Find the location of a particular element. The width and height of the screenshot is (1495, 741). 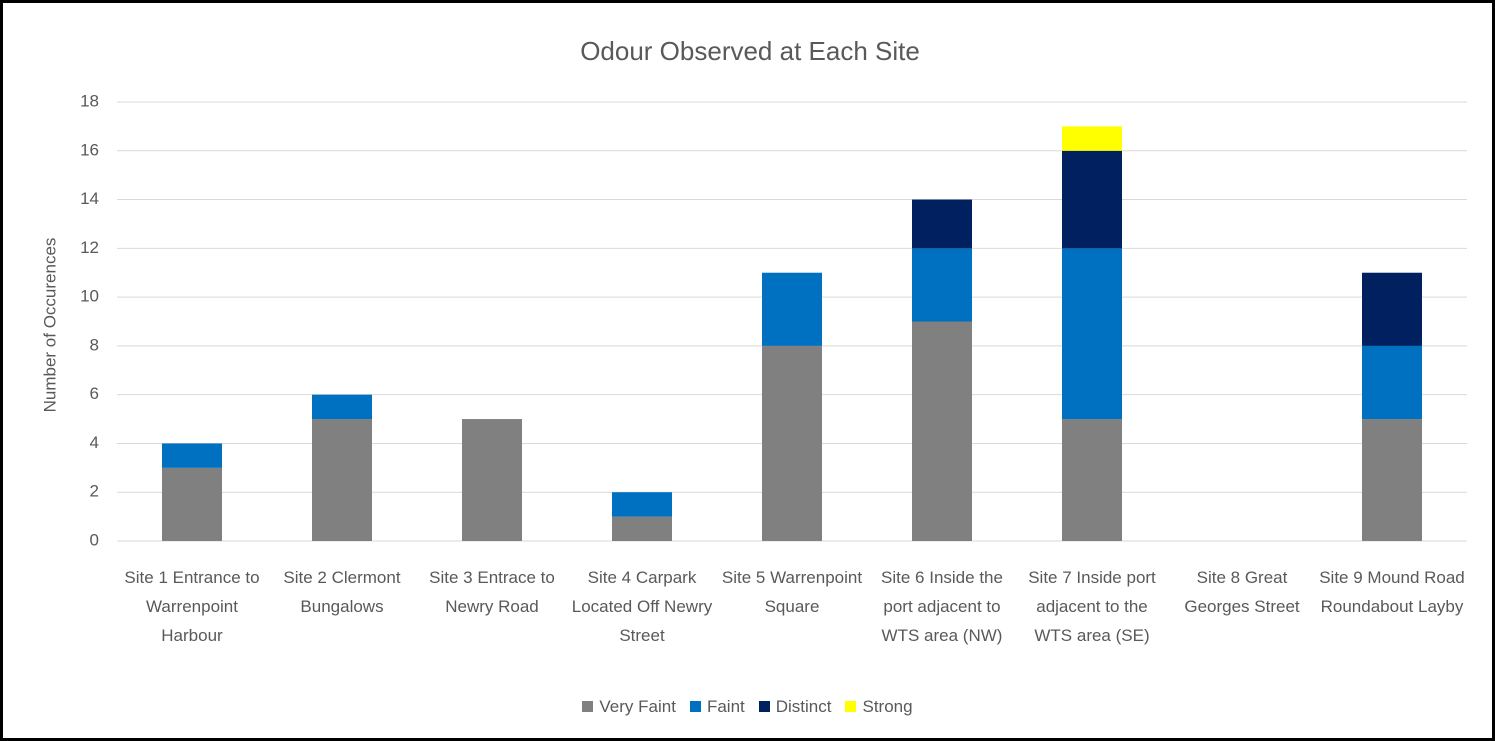

legend-label: Very Faint is located at coordinates (637, 706).